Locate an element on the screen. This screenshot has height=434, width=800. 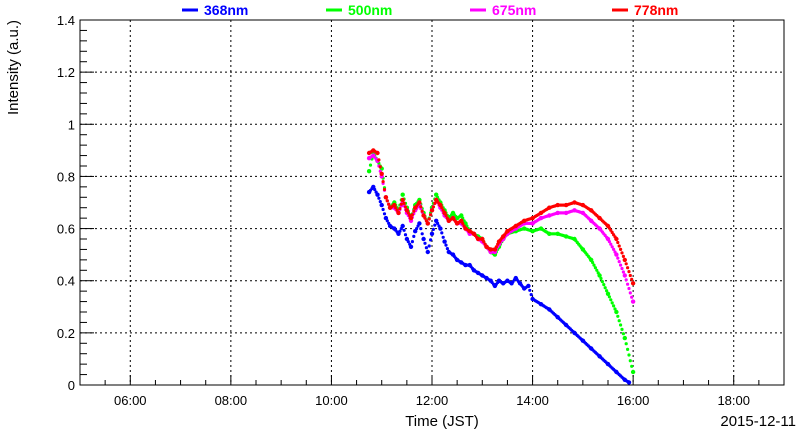
x-tick-label: 12:00 is located at coordinates (432, 400).